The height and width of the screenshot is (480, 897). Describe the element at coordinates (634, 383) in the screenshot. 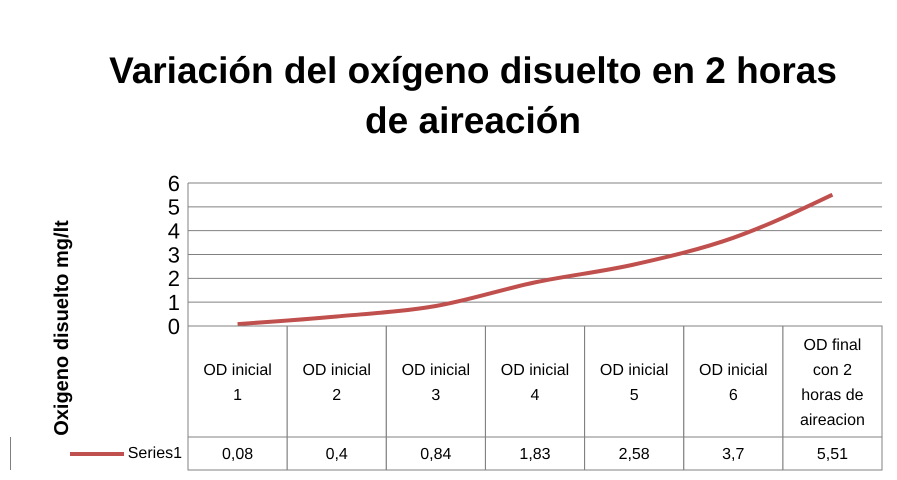

I see `x-tick-label: OD inicial 5` at that location.